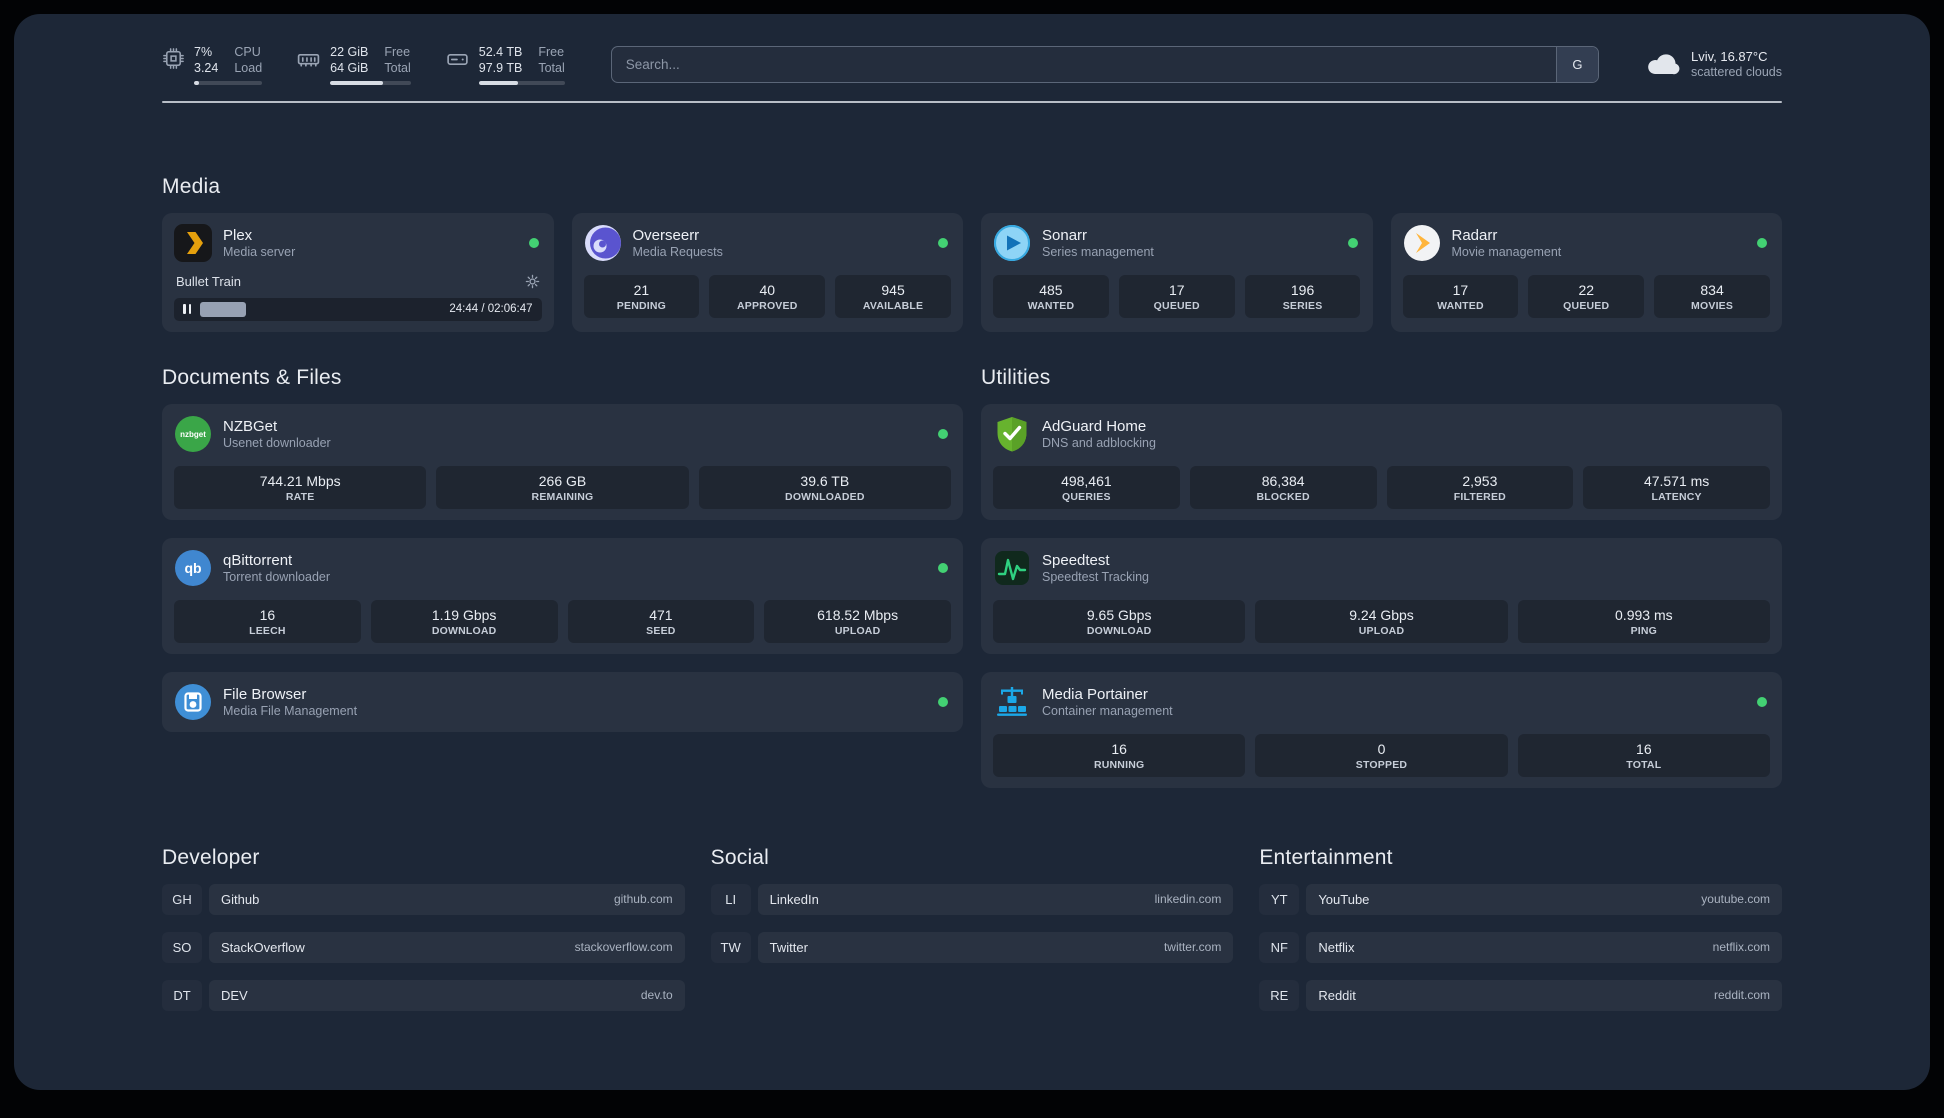 The image size is (1944, 1118). I want to click on service-name: NZBGet, so click(250, 426).